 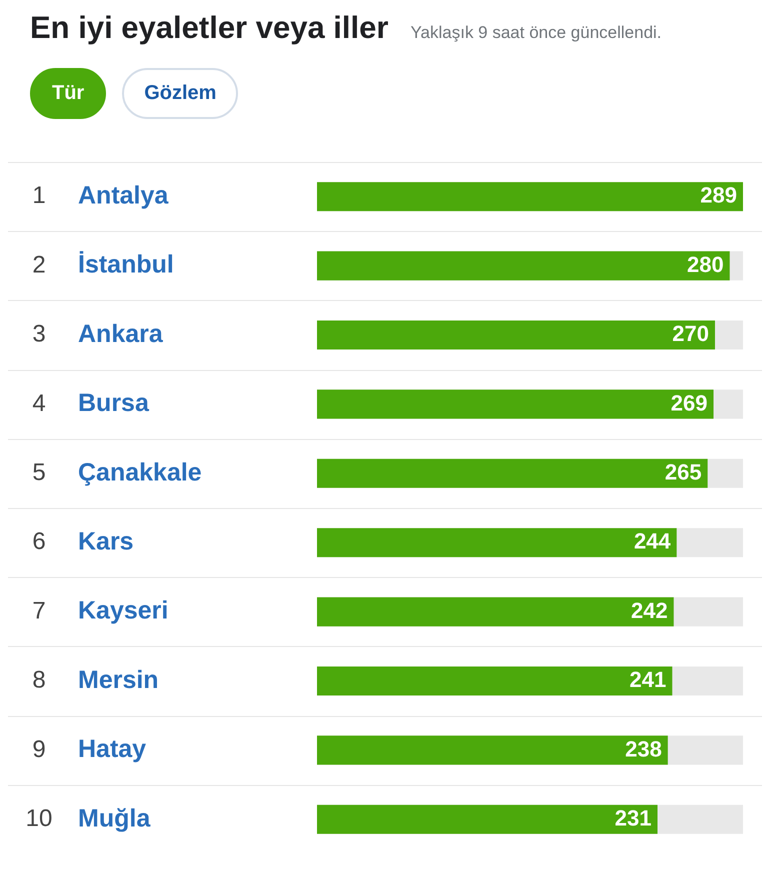 What do you see at coordinates (39, 610) in the screenshot?
I see `text: 7` at bounding box center [39, 610].